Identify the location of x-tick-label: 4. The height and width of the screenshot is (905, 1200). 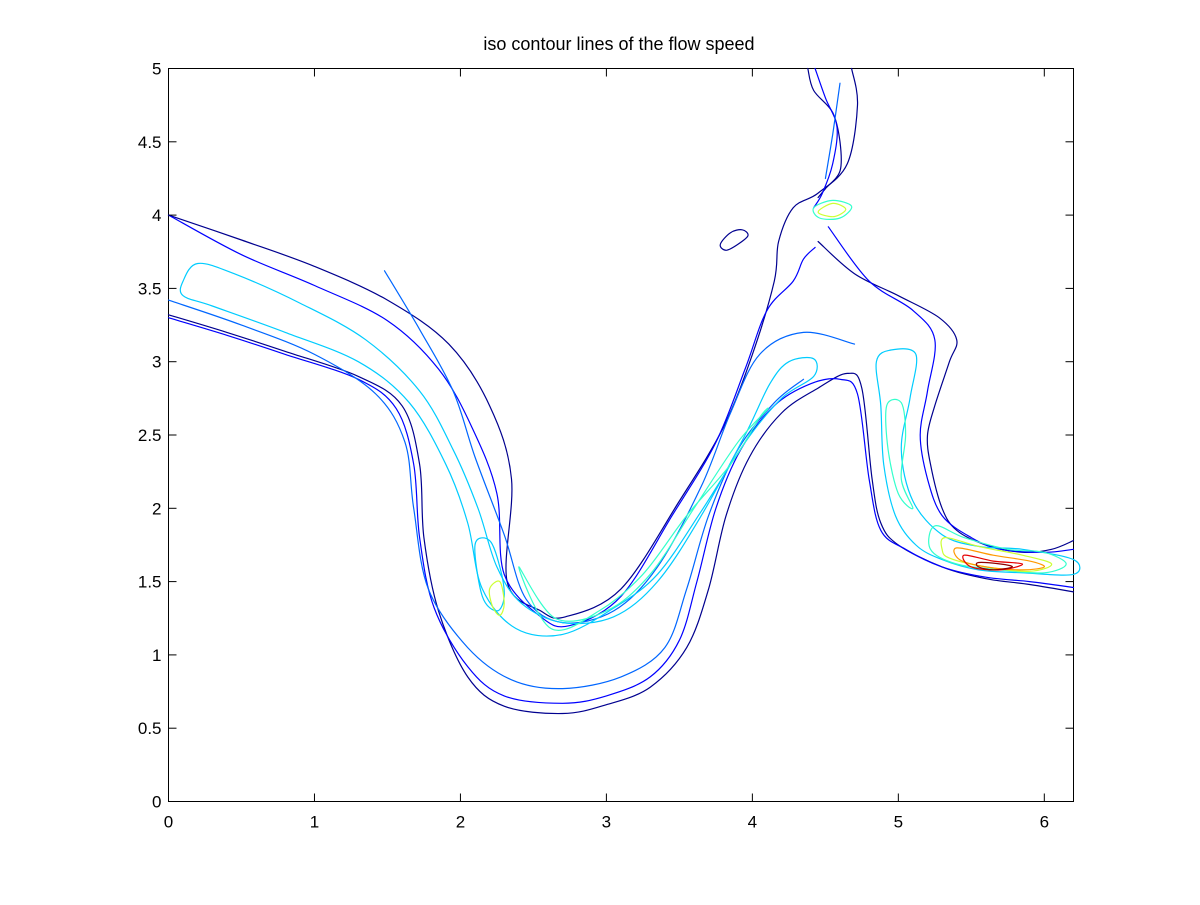
(752, 822).